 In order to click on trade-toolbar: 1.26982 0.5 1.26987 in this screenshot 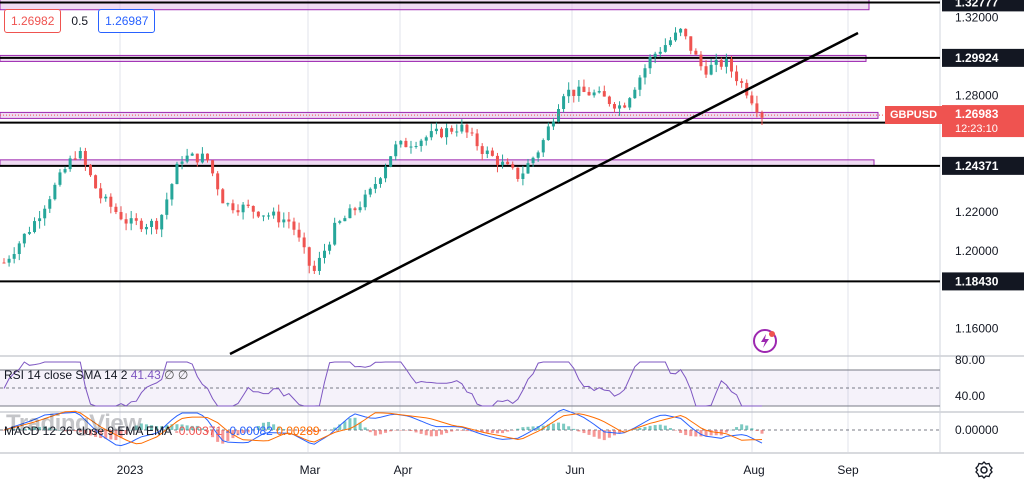, I will do `click(80, 21)`.